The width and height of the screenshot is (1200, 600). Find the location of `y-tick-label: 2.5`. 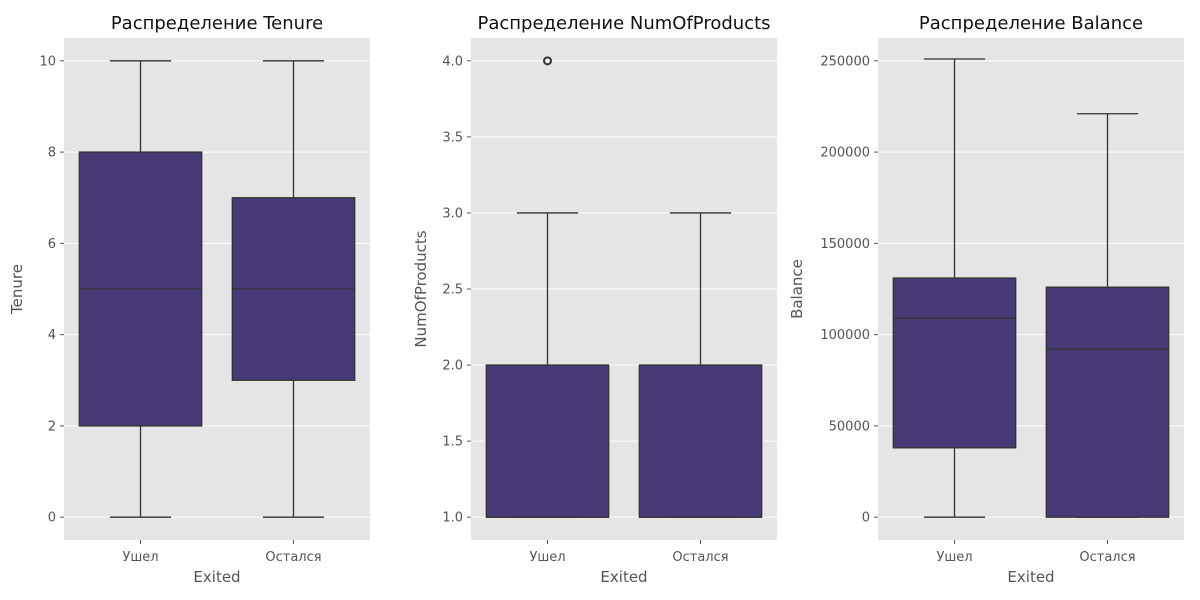

y-tick-label: 2.5 is located at coordinates (452, 290).